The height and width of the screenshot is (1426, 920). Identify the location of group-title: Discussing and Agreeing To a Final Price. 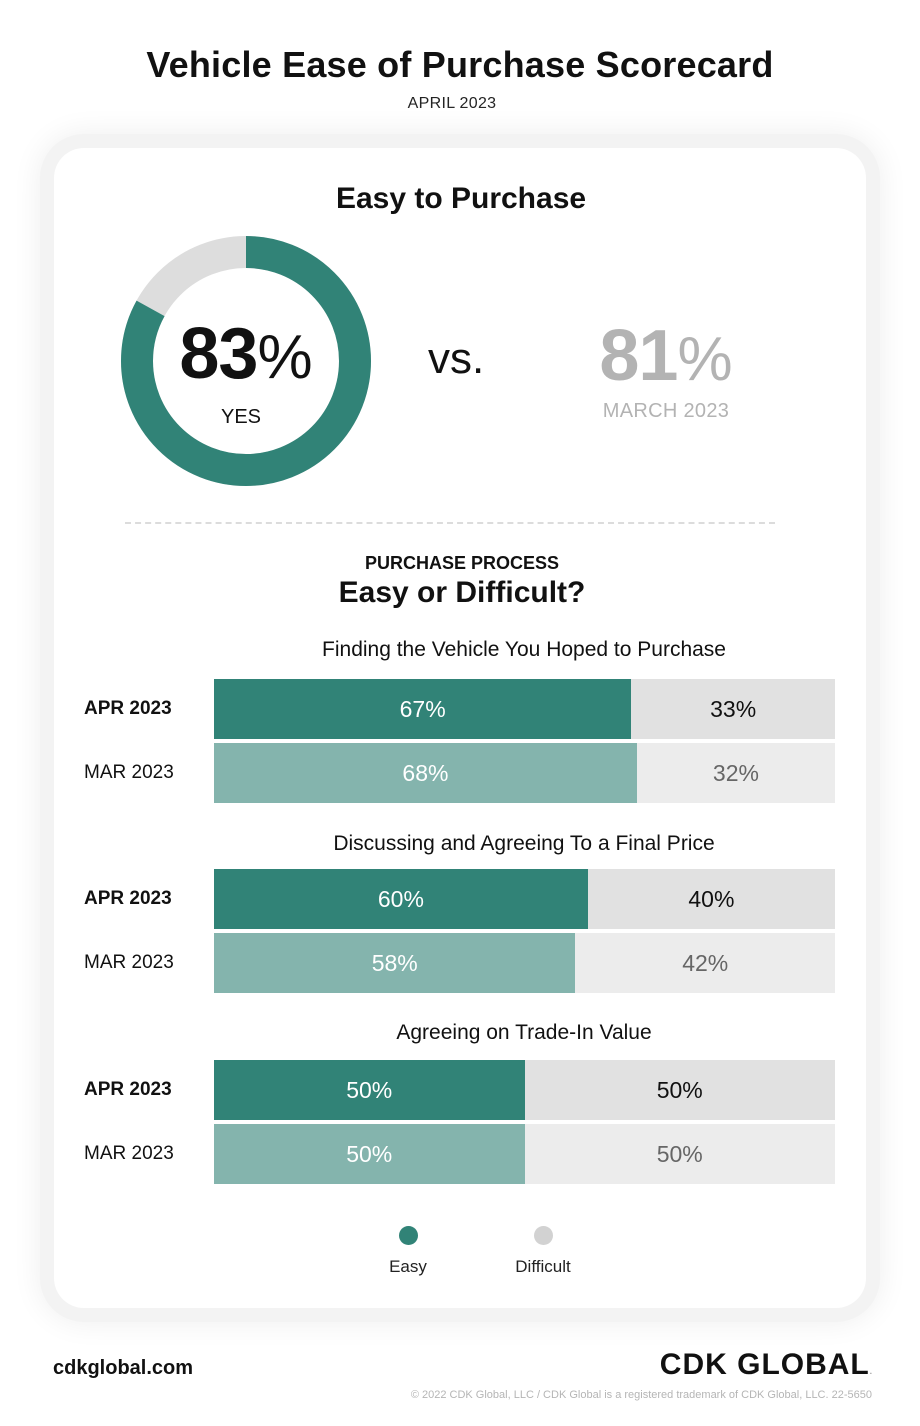
(524, 843).